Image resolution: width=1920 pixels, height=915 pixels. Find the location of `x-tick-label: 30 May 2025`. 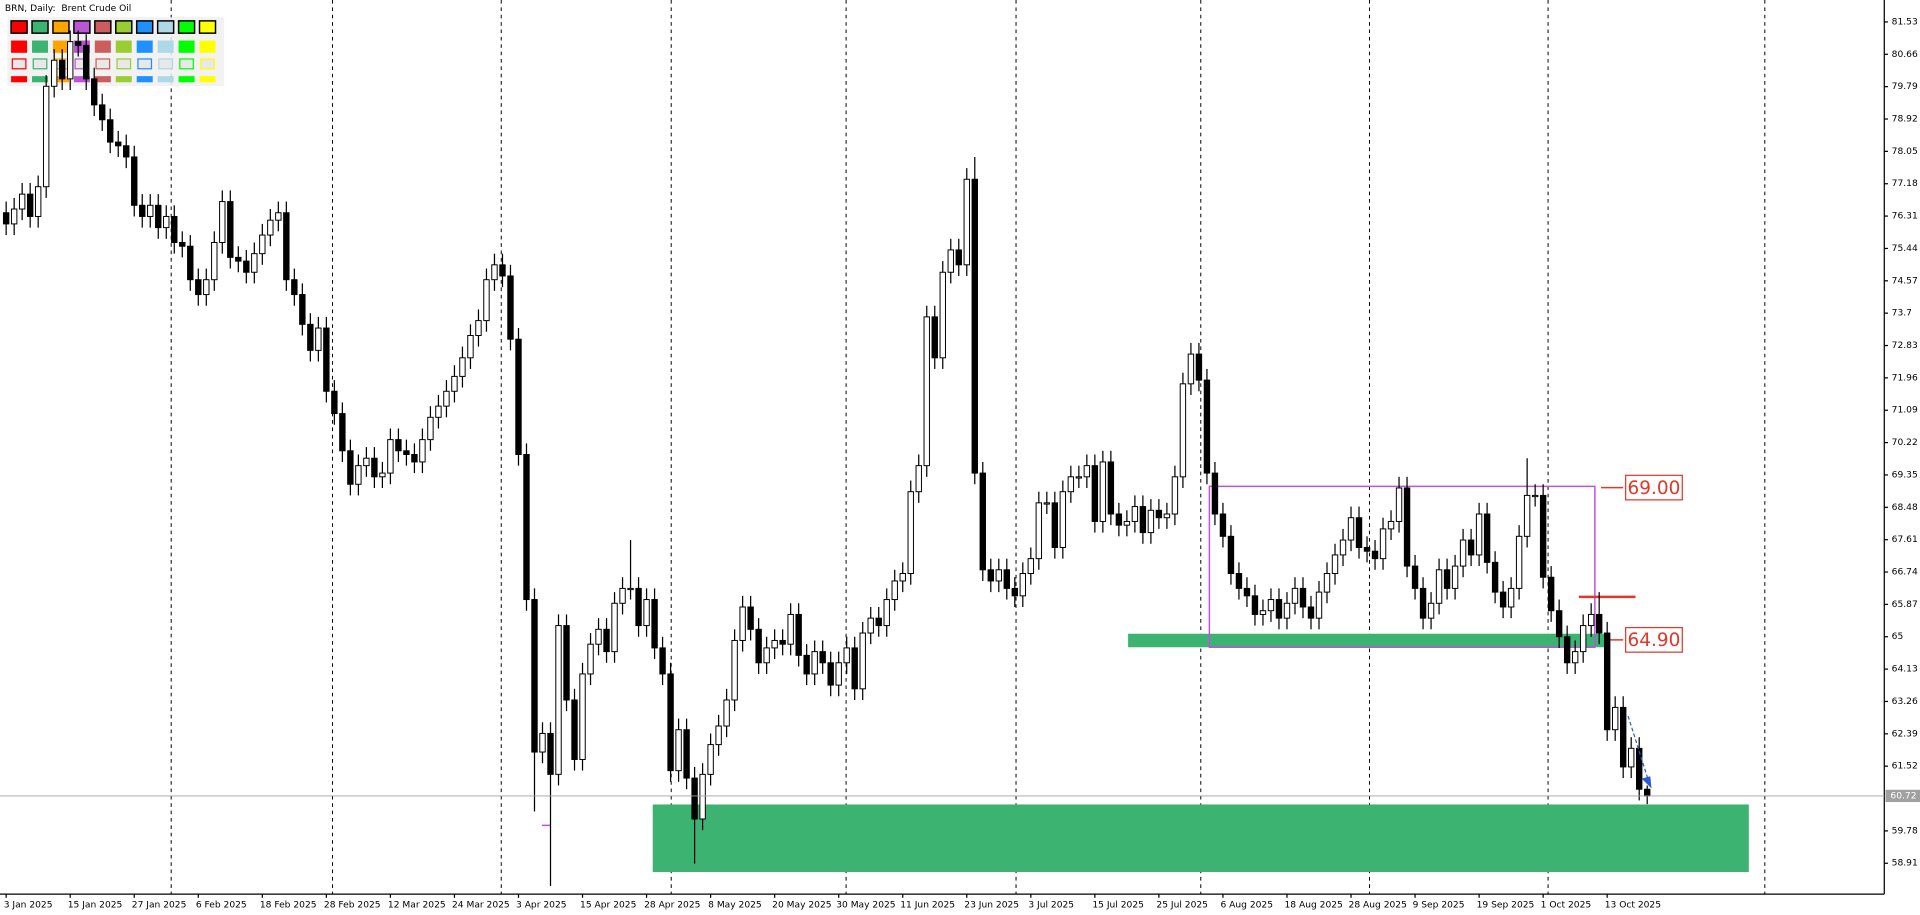

x-tick-label: 30 May 2025 is located at coordinates (865, 906).